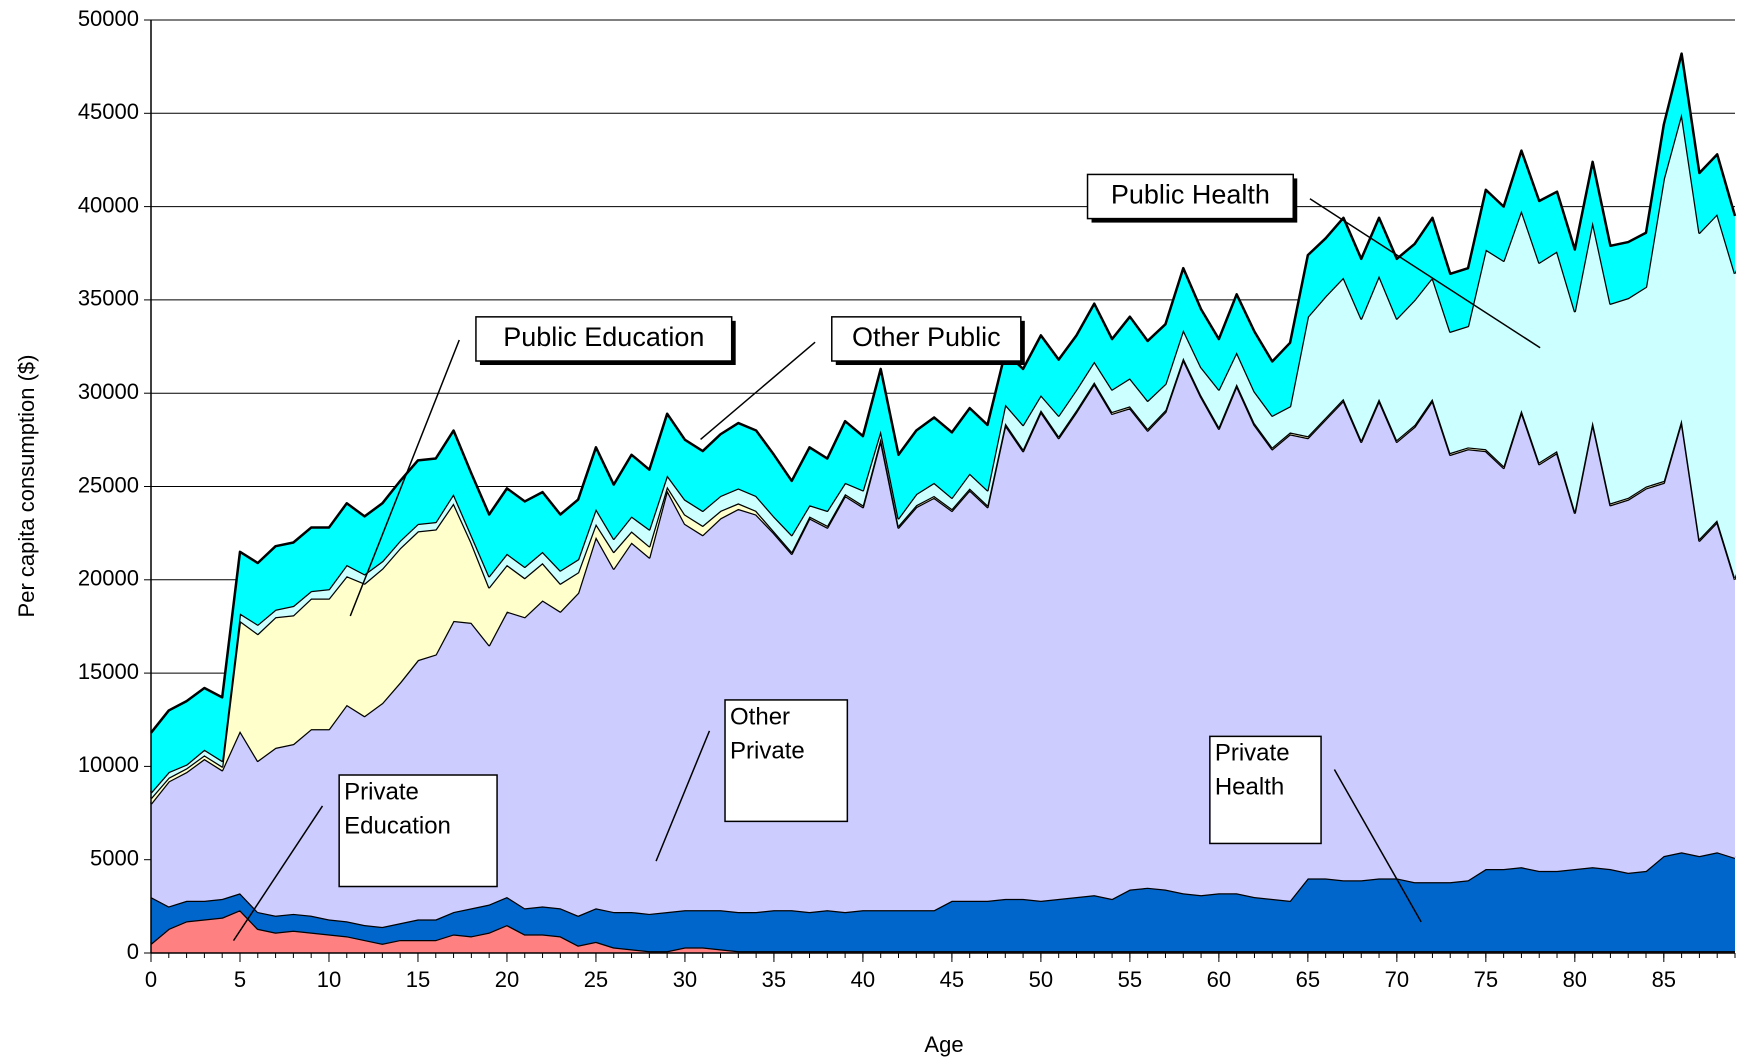 This screenshot has height=1064, width=1744. I want to click on y-tick-label: 50000, so click(108, 18).